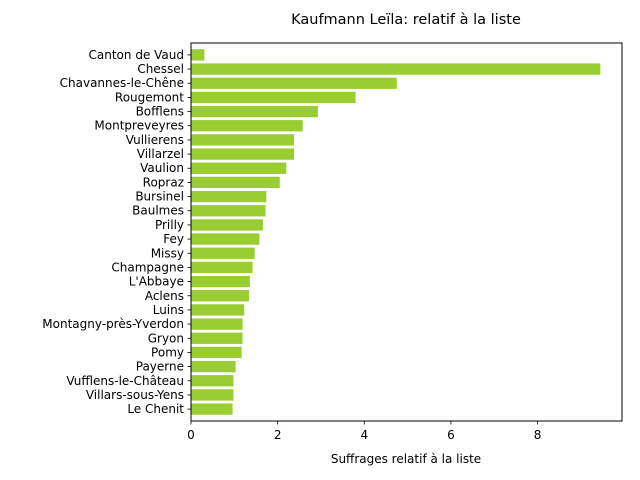 The width and height of the screenshot is (640, 480). Describe the element at coordinates (166, 338) in the screenshot. I see `y-tick-label: Gryon` at that location.